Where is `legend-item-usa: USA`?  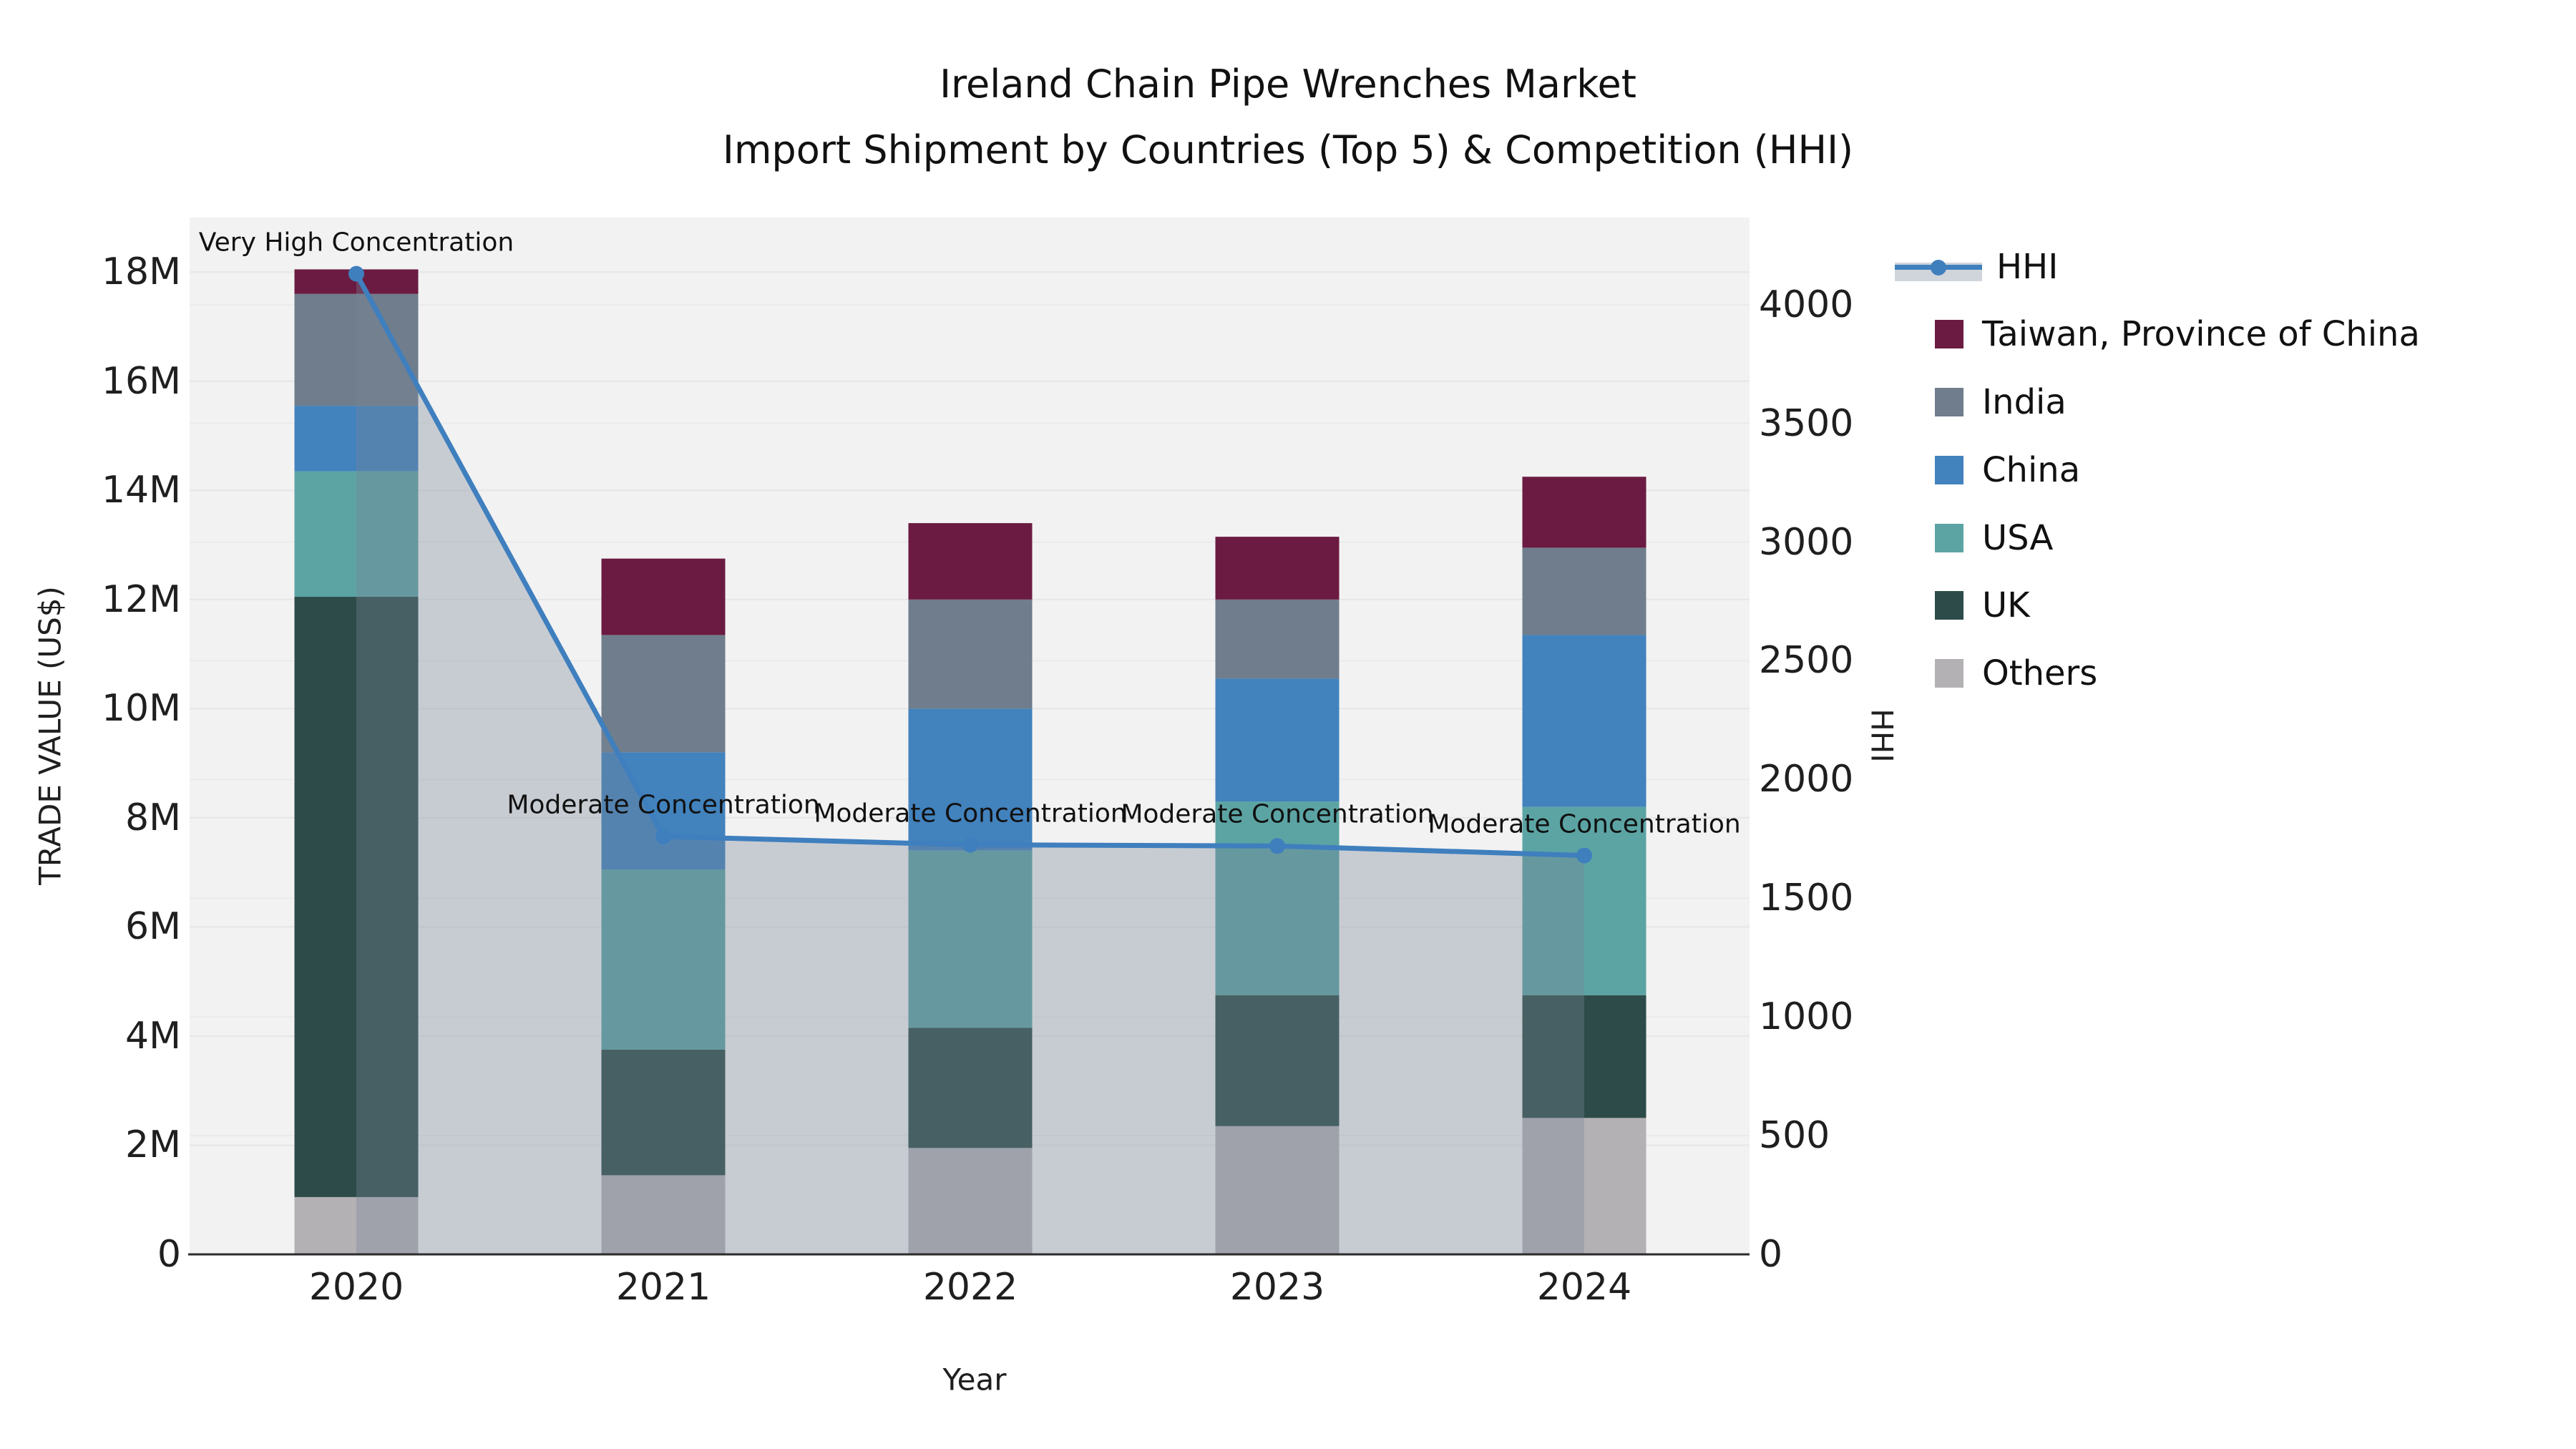 legend-item-usa: USA is located at coordinates (1974, 538).